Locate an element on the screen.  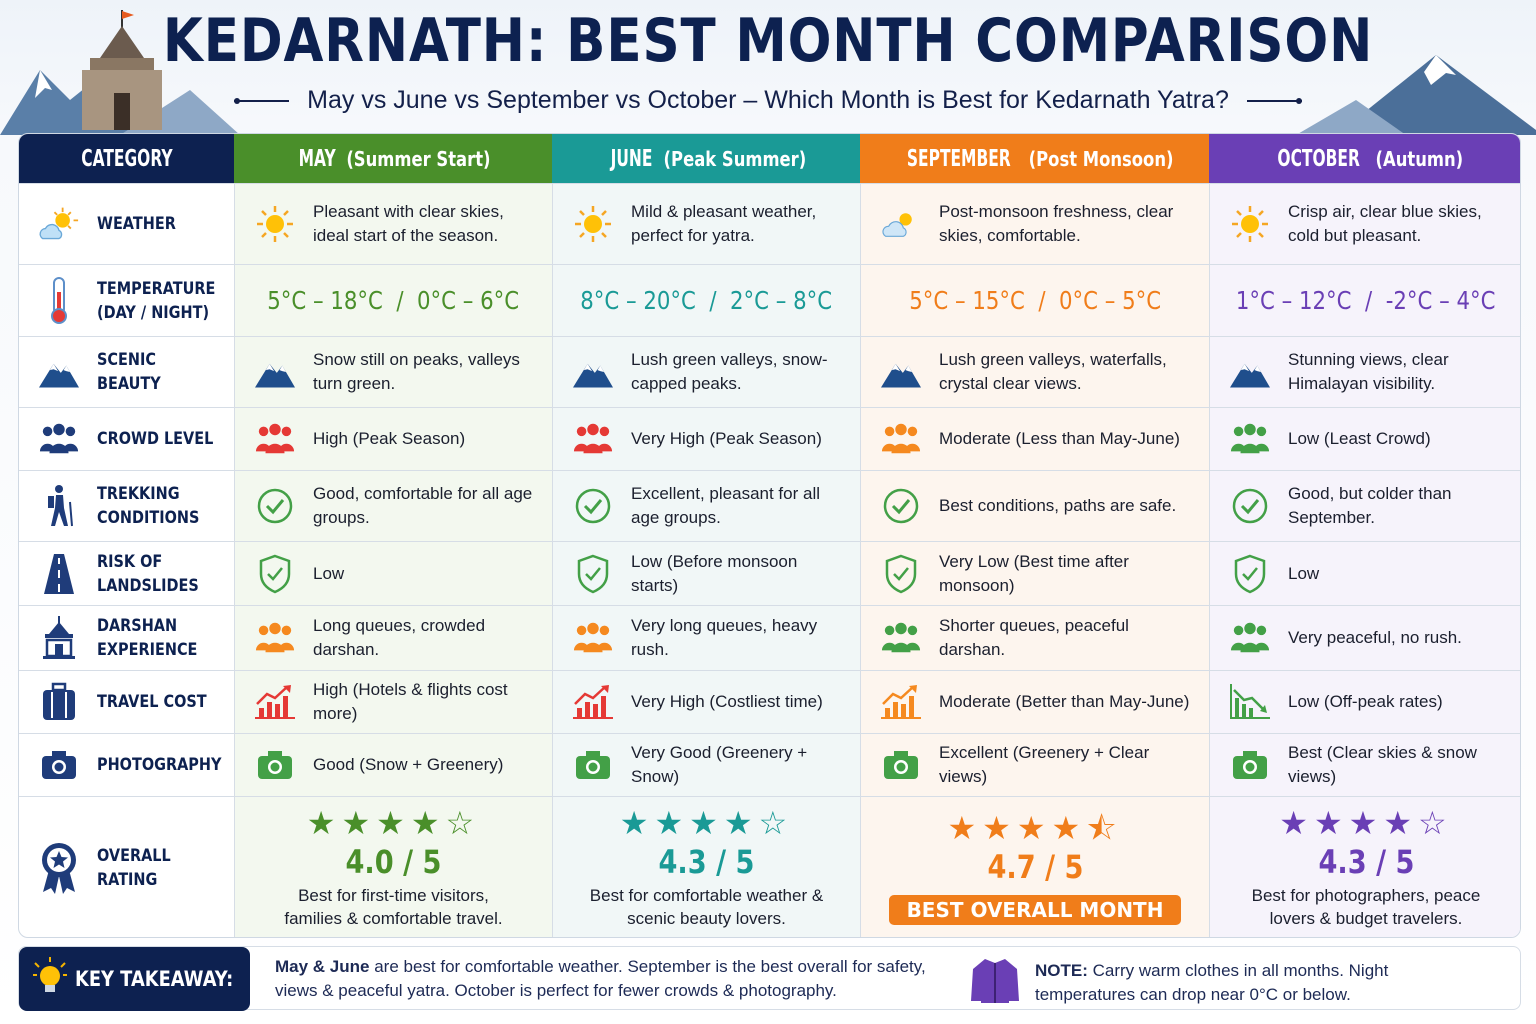
key-takeaway-highlight: May & June is located at coordinates (322, 966).